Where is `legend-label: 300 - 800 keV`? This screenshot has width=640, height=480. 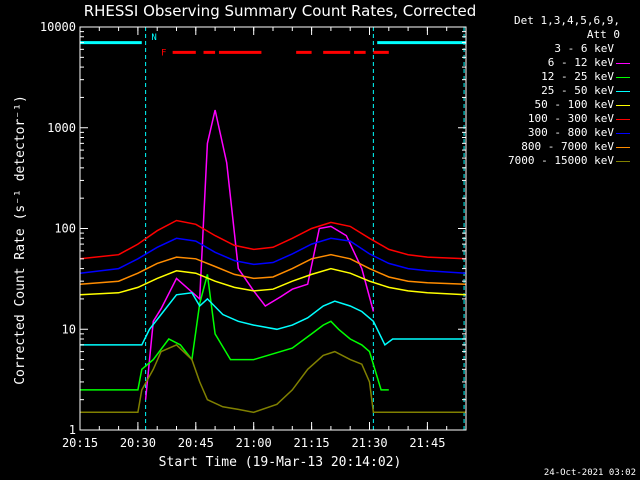 legend-label: 300 - 800 keV is located at coordinates (570, 132).